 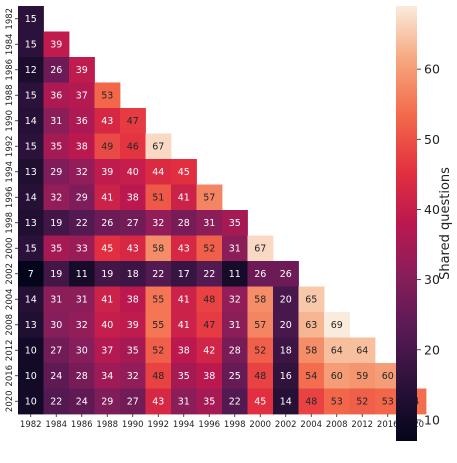 I want to click on heatmap-cell-2000-1996, so click(x=209, y=248).